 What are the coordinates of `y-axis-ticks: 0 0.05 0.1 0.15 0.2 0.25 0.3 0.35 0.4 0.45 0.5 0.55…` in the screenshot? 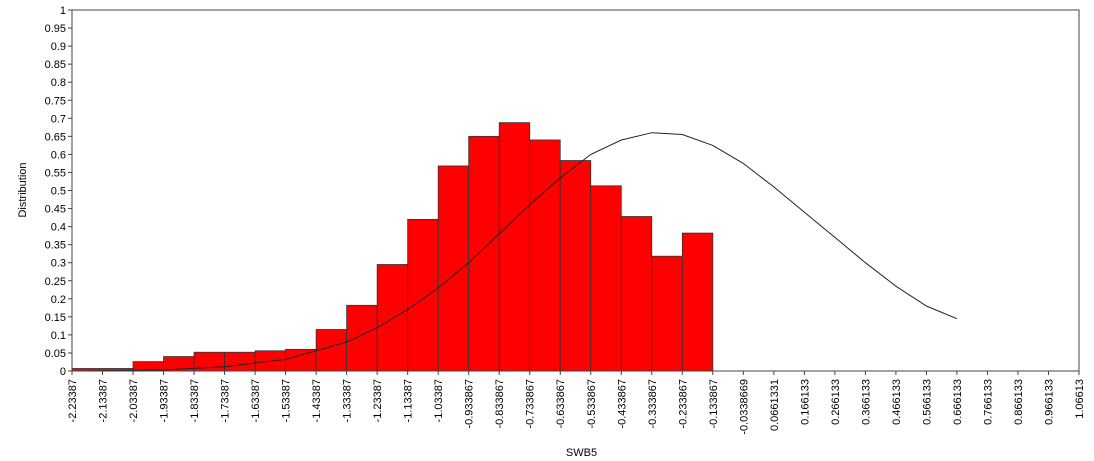 It's located at (58, 191).